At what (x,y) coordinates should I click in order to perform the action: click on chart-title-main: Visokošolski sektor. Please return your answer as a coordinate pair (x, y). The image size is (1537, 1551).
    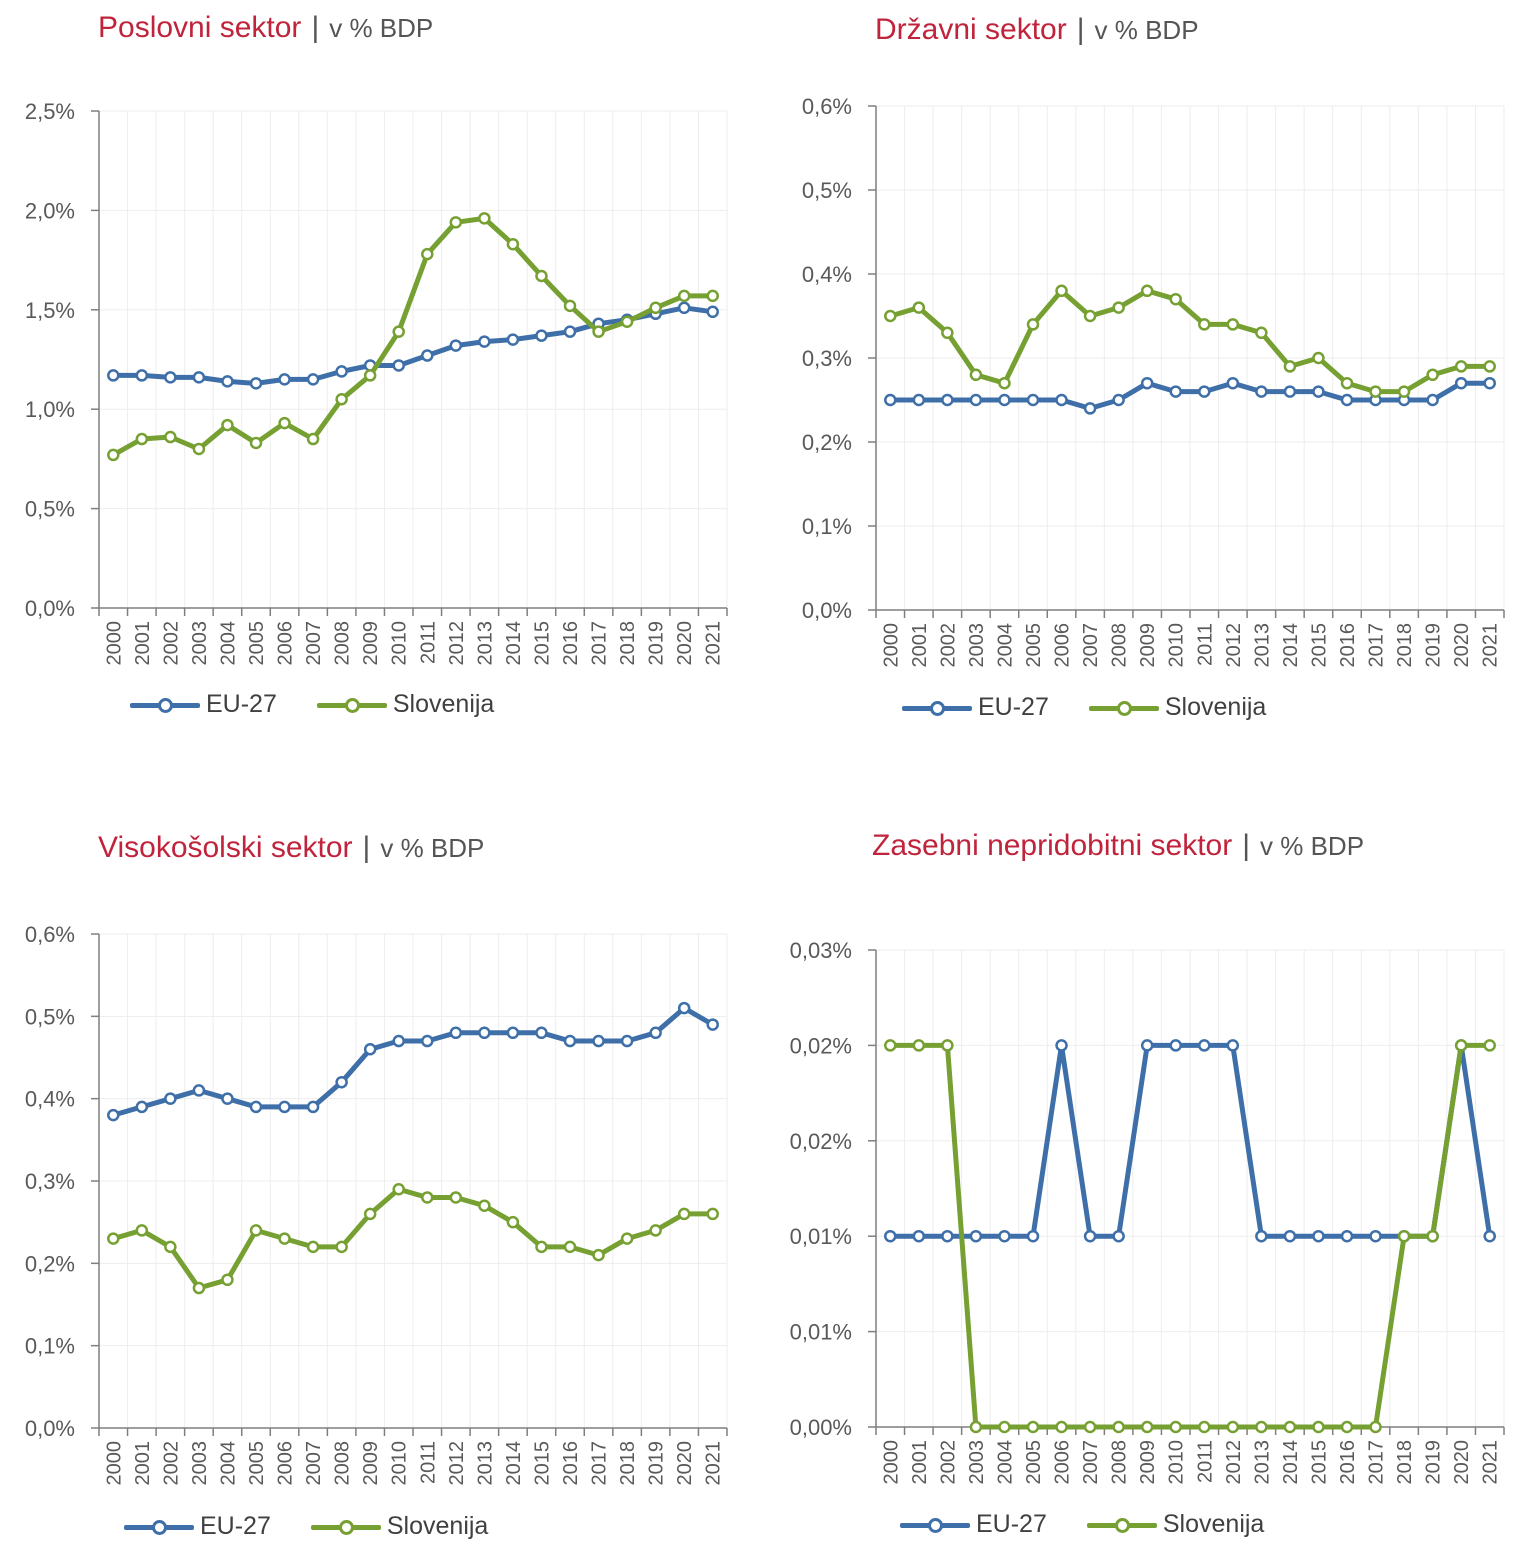
    Looking at the image, I should click on (225, 847).